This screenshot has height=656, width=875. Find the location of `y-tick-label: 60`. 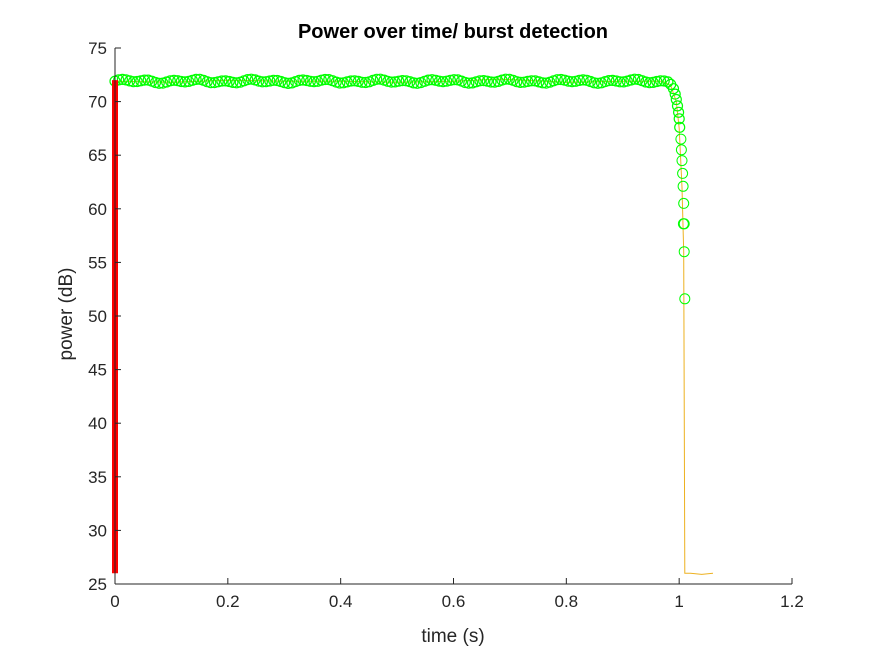

y-tick-label: 60 is located at coordinates (97, 209).